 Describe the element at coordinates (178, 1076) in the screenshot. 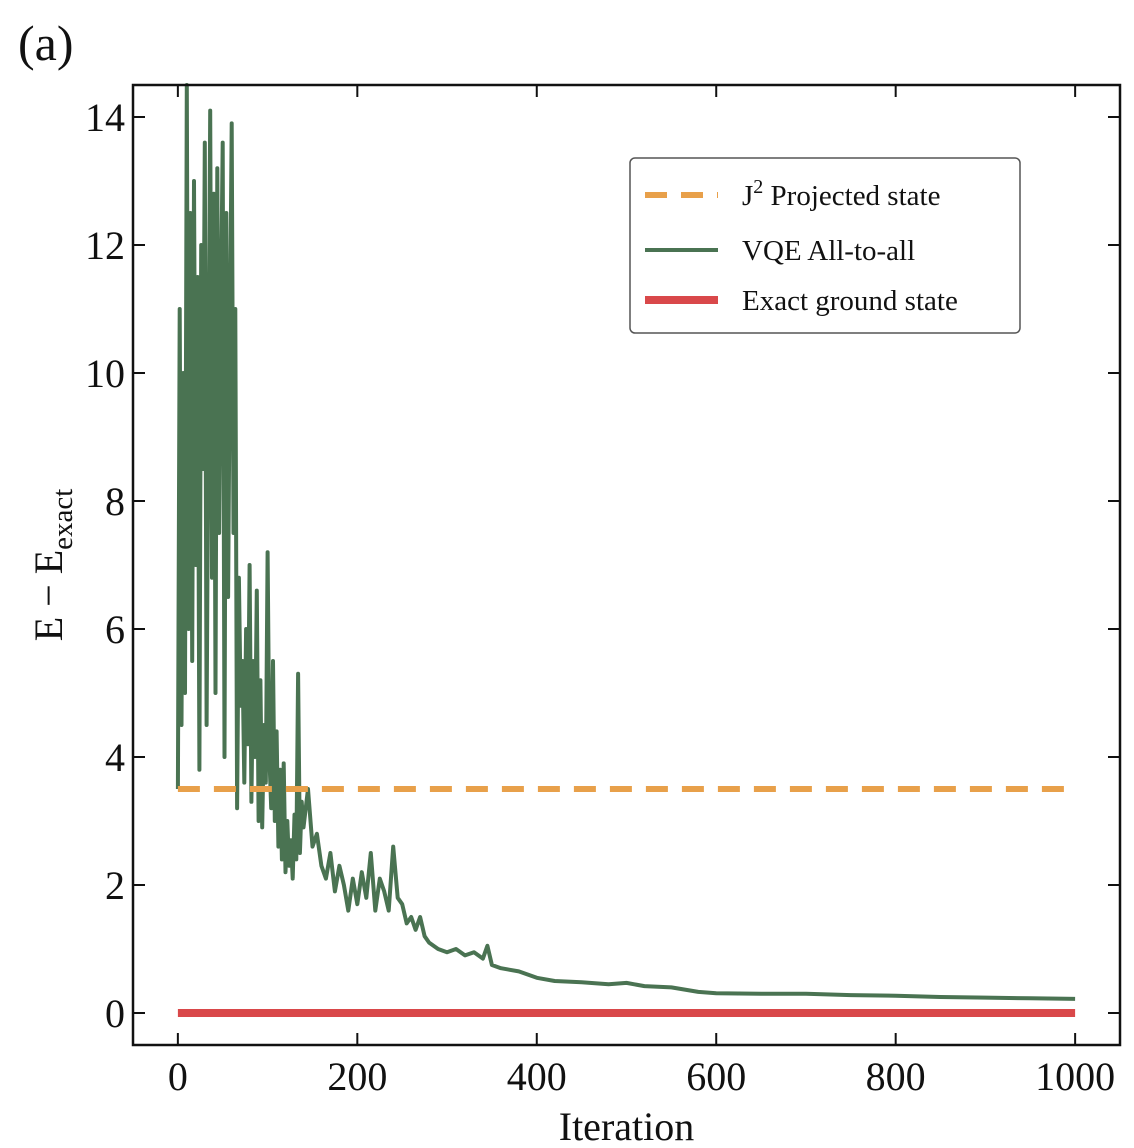

I see `x-tick-label: 0` at that location.